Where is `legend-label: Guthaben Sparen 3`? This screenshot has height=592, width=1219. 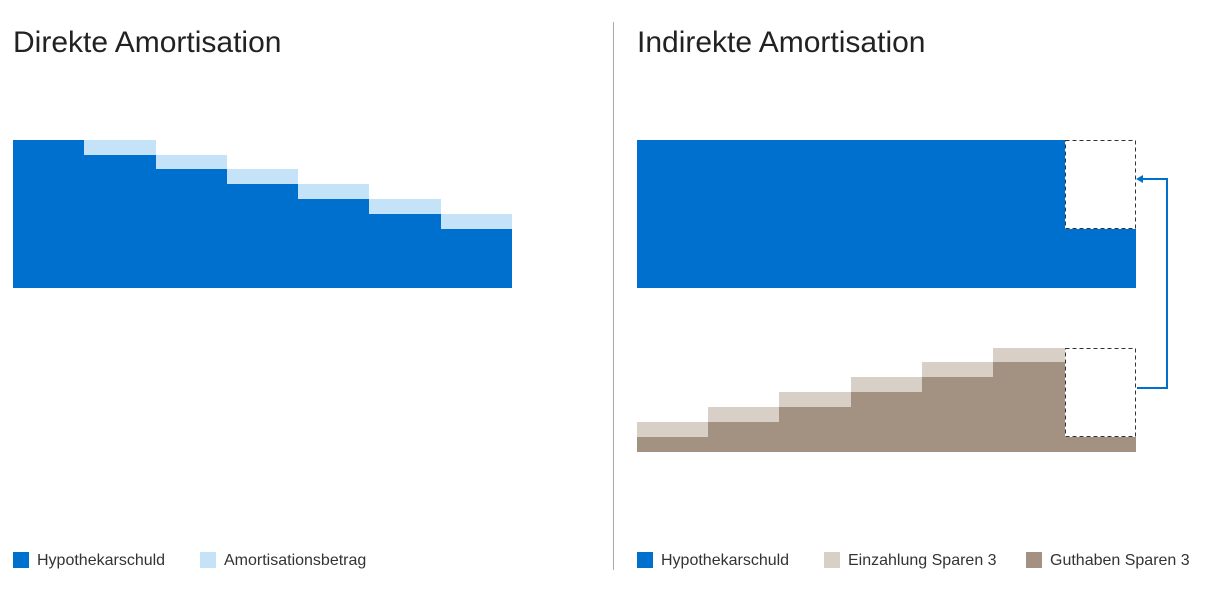
legend-label: Guthaben Sparen 3 is located at coordinates (1120, 560).